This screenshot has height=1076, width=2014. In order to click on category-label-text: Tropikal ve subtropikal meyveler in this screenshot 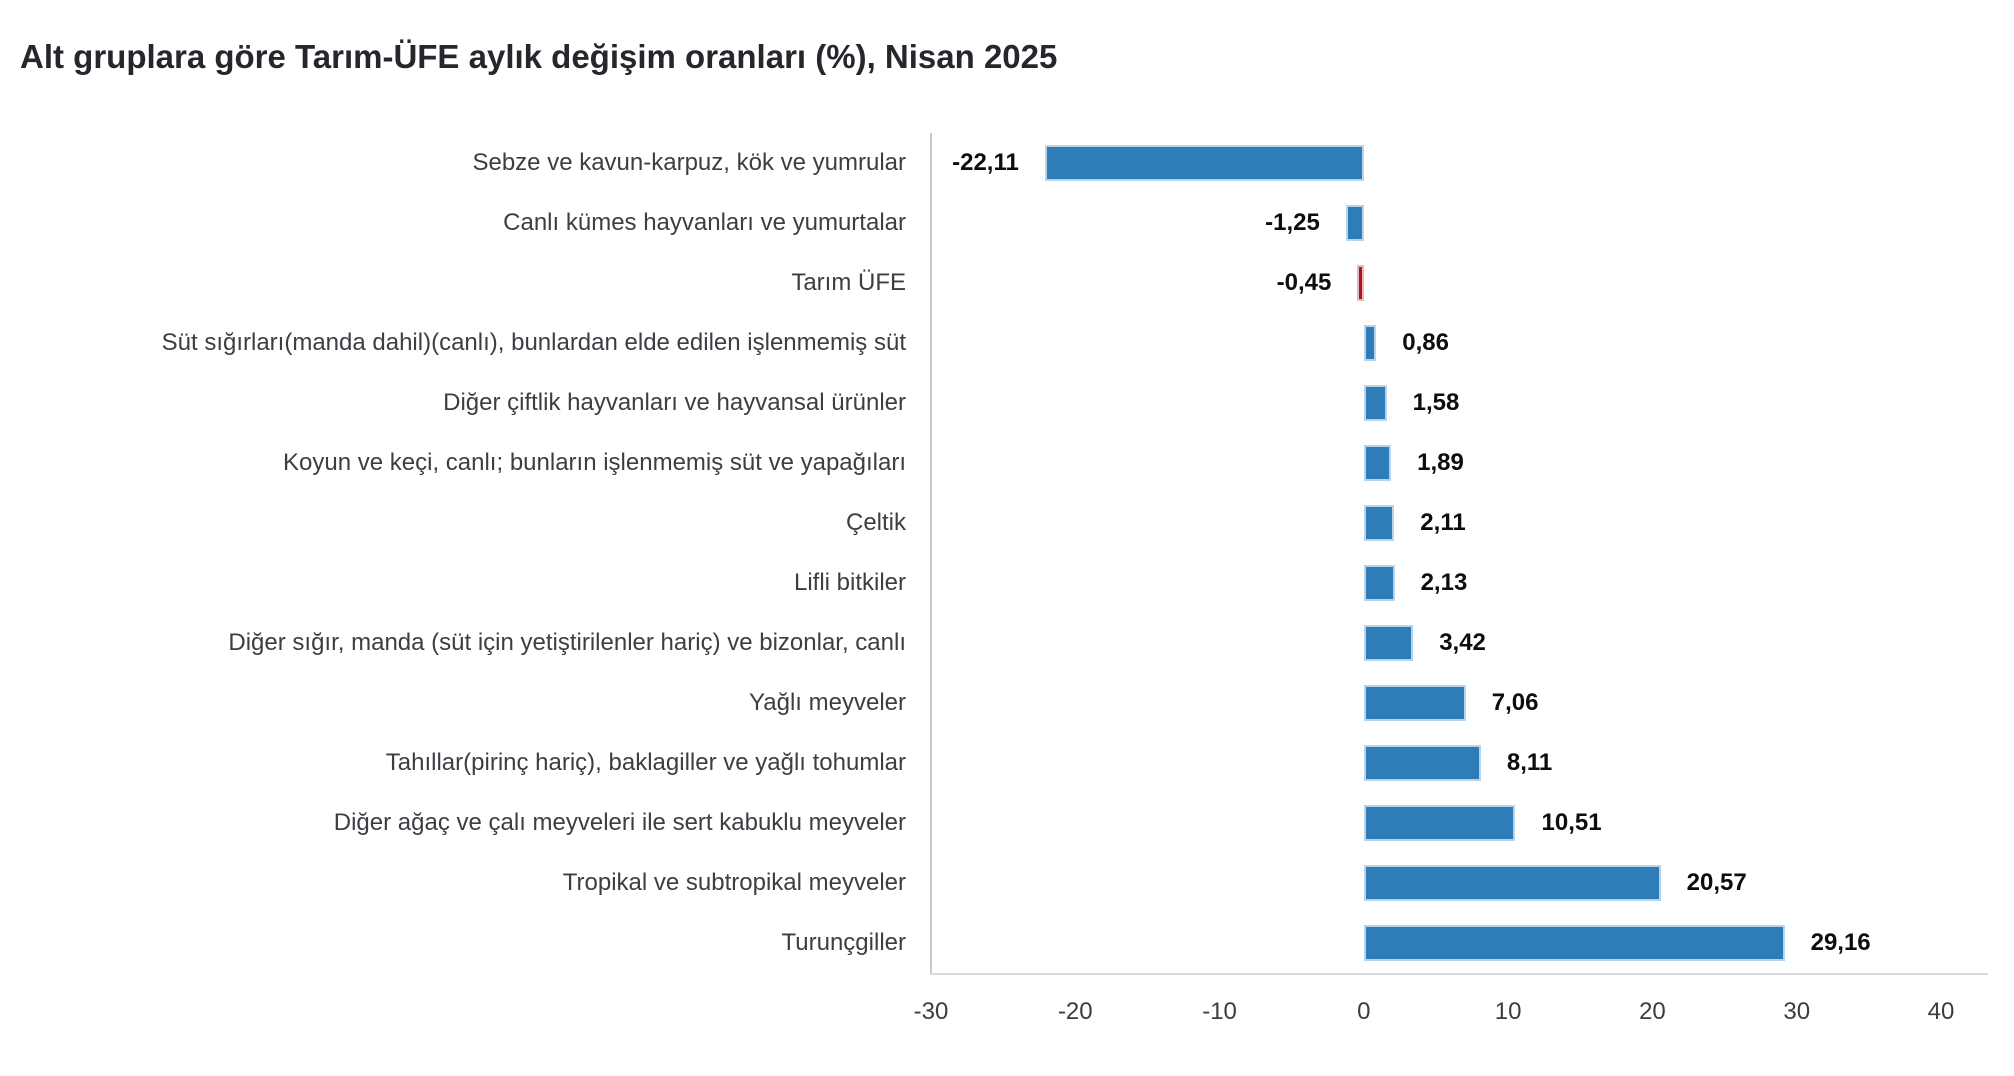, I will do `click(734, 882)`.